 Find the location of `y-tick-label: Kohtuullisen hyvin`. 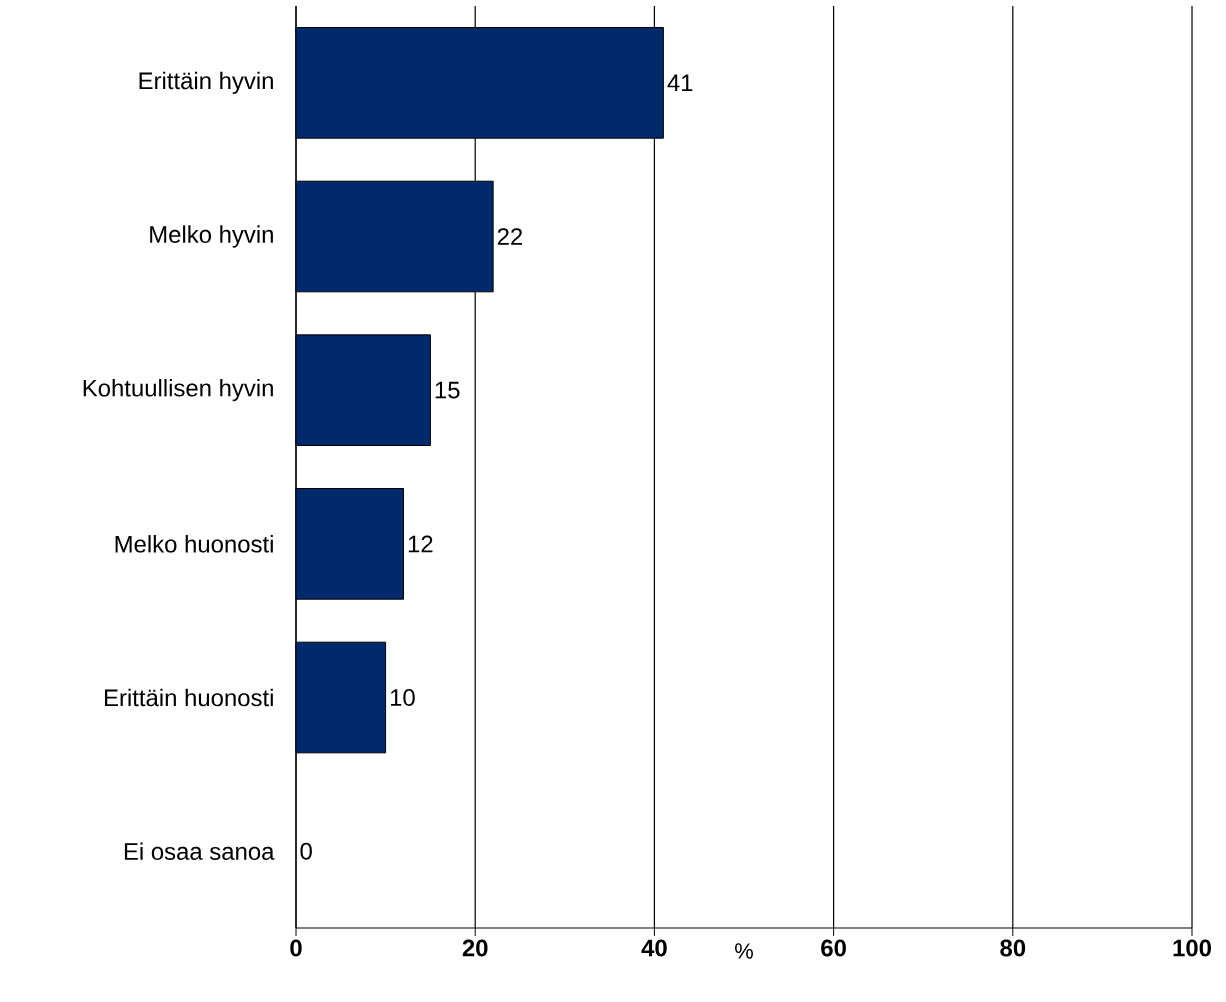

y-tick-label: Kohtuullisen hyvin is located at coordinates (178, 390).